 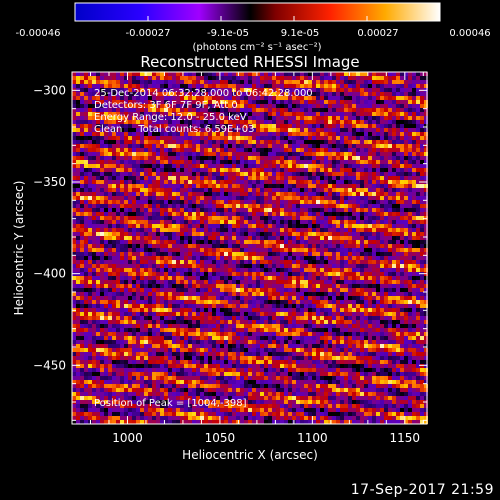 What do you see at coordinates (220, 438) in the screenshot?
I see `x-tick-label: 1050` at bounding box center [220, 438].